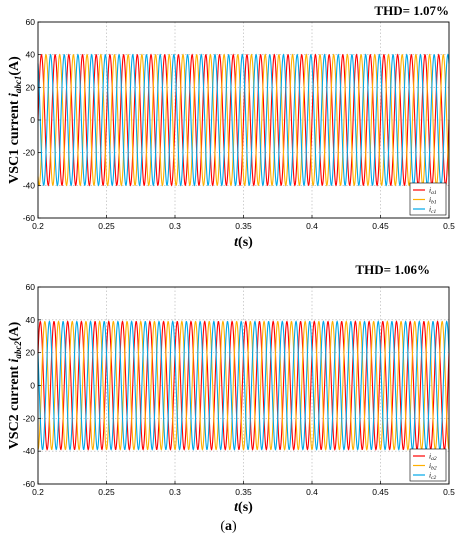 Image resolution: width=457 pixels, height=550 pixels. Describe the element at coordinates (433, 476) in the screenshot. I see `legend-label-ic2: ic2` at that location.